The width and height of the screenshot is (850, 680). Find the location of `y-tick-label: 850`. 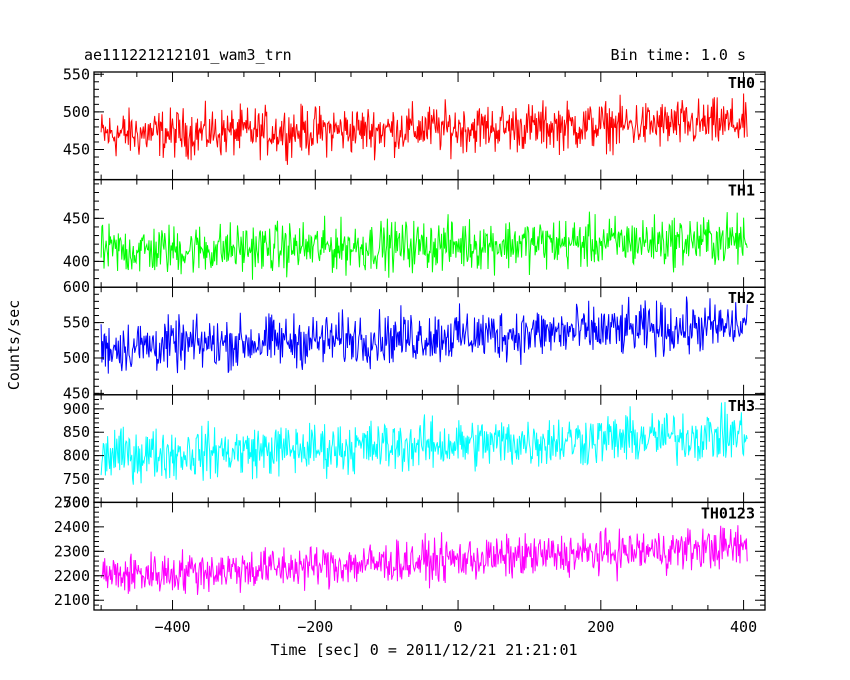

y-tick-label: 850 is located at coordinates (76, 432).